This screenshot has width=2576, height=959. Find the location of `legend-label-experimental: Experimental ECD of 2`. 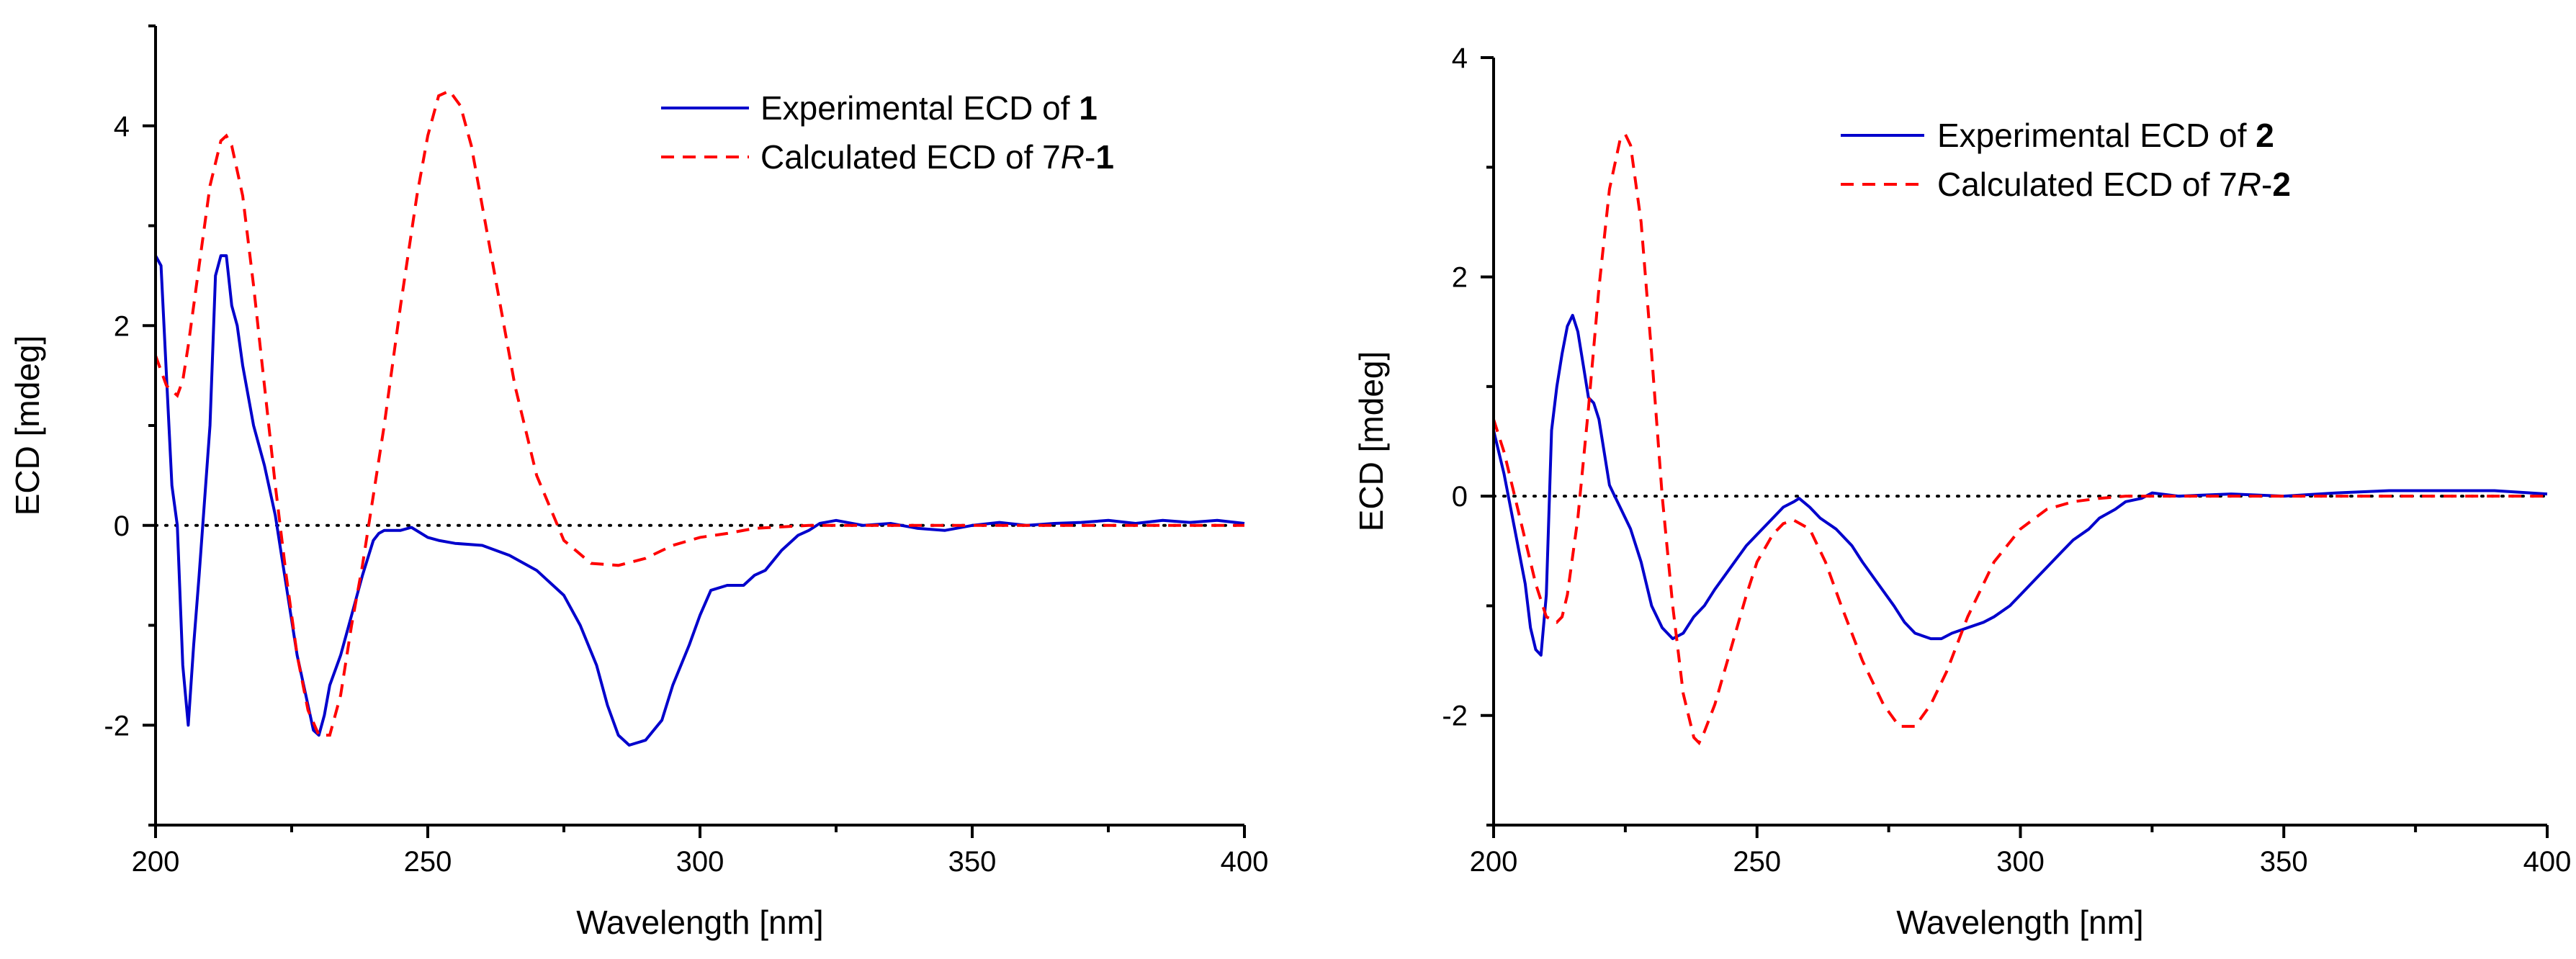

legend-label-experimental: Experimental ECD of 2 is located at coordinates (2105, 135).